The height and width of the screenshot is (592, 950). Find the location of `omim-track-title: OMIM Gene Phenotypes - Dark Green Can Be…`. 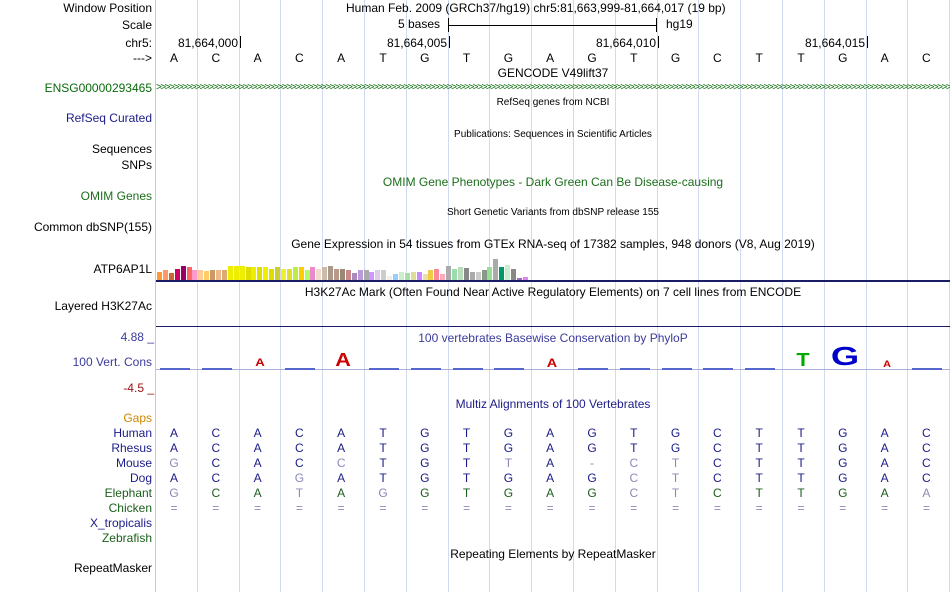

omim-track-title: OMIM Gene Phenotypes - Dark Green Can Be… is located at coordinates (553, 182).